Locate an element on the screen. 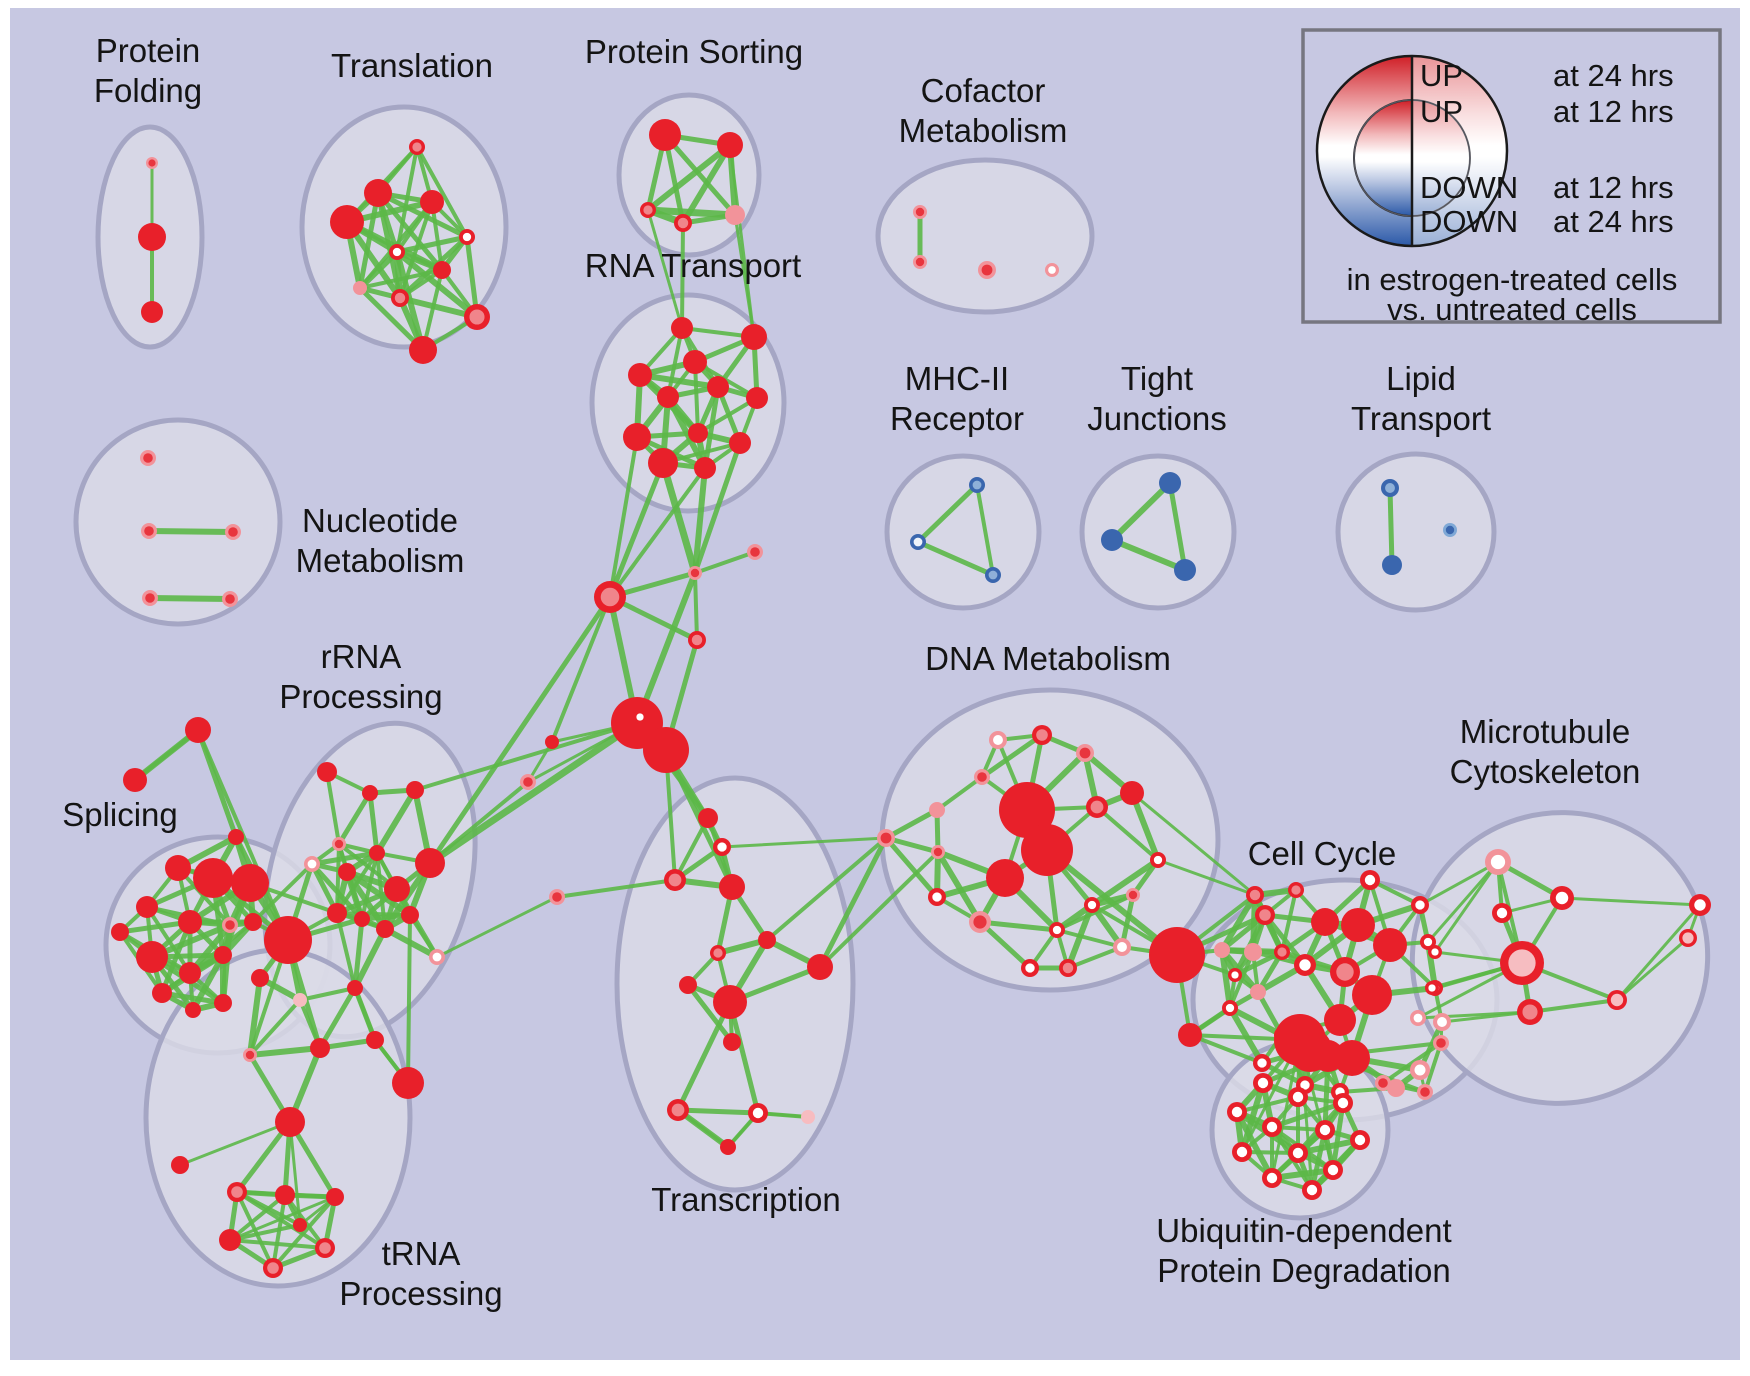  cluster-label-cofactor-metabolism: Cofactor Metabolism is located at coordinates (983, 110).